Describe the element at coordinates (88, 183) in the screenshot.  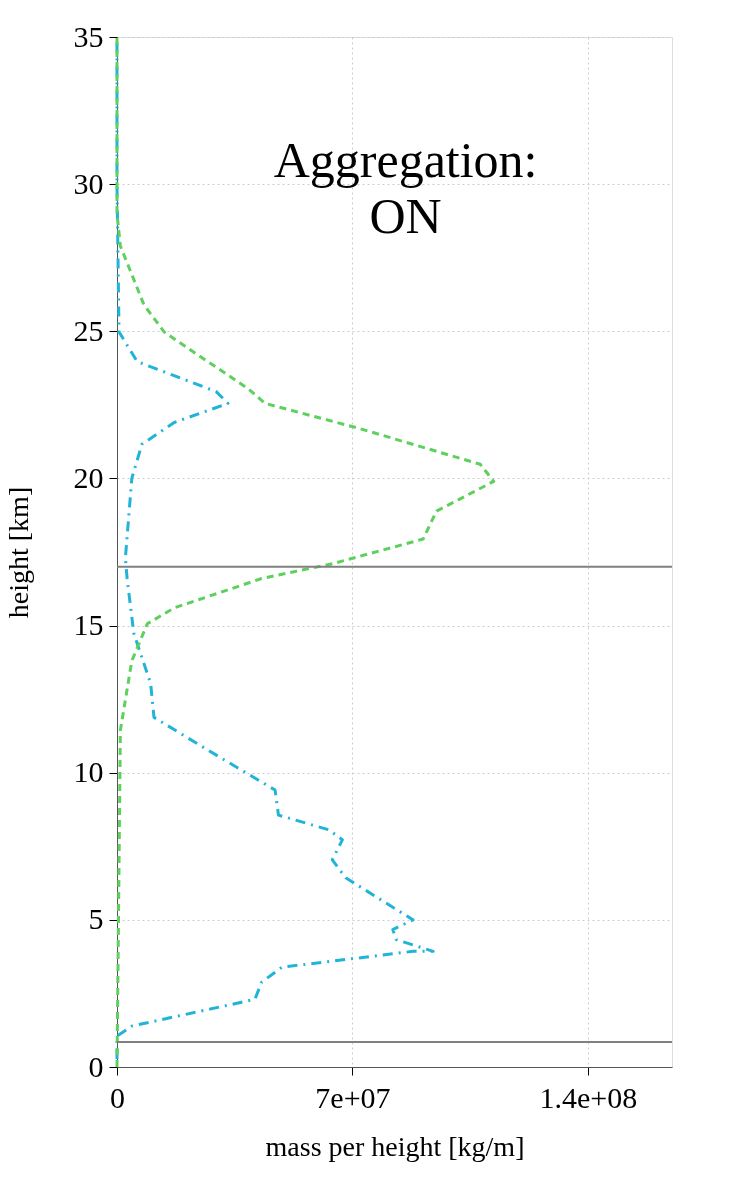
I see `y-tick-label: 30` at that location.